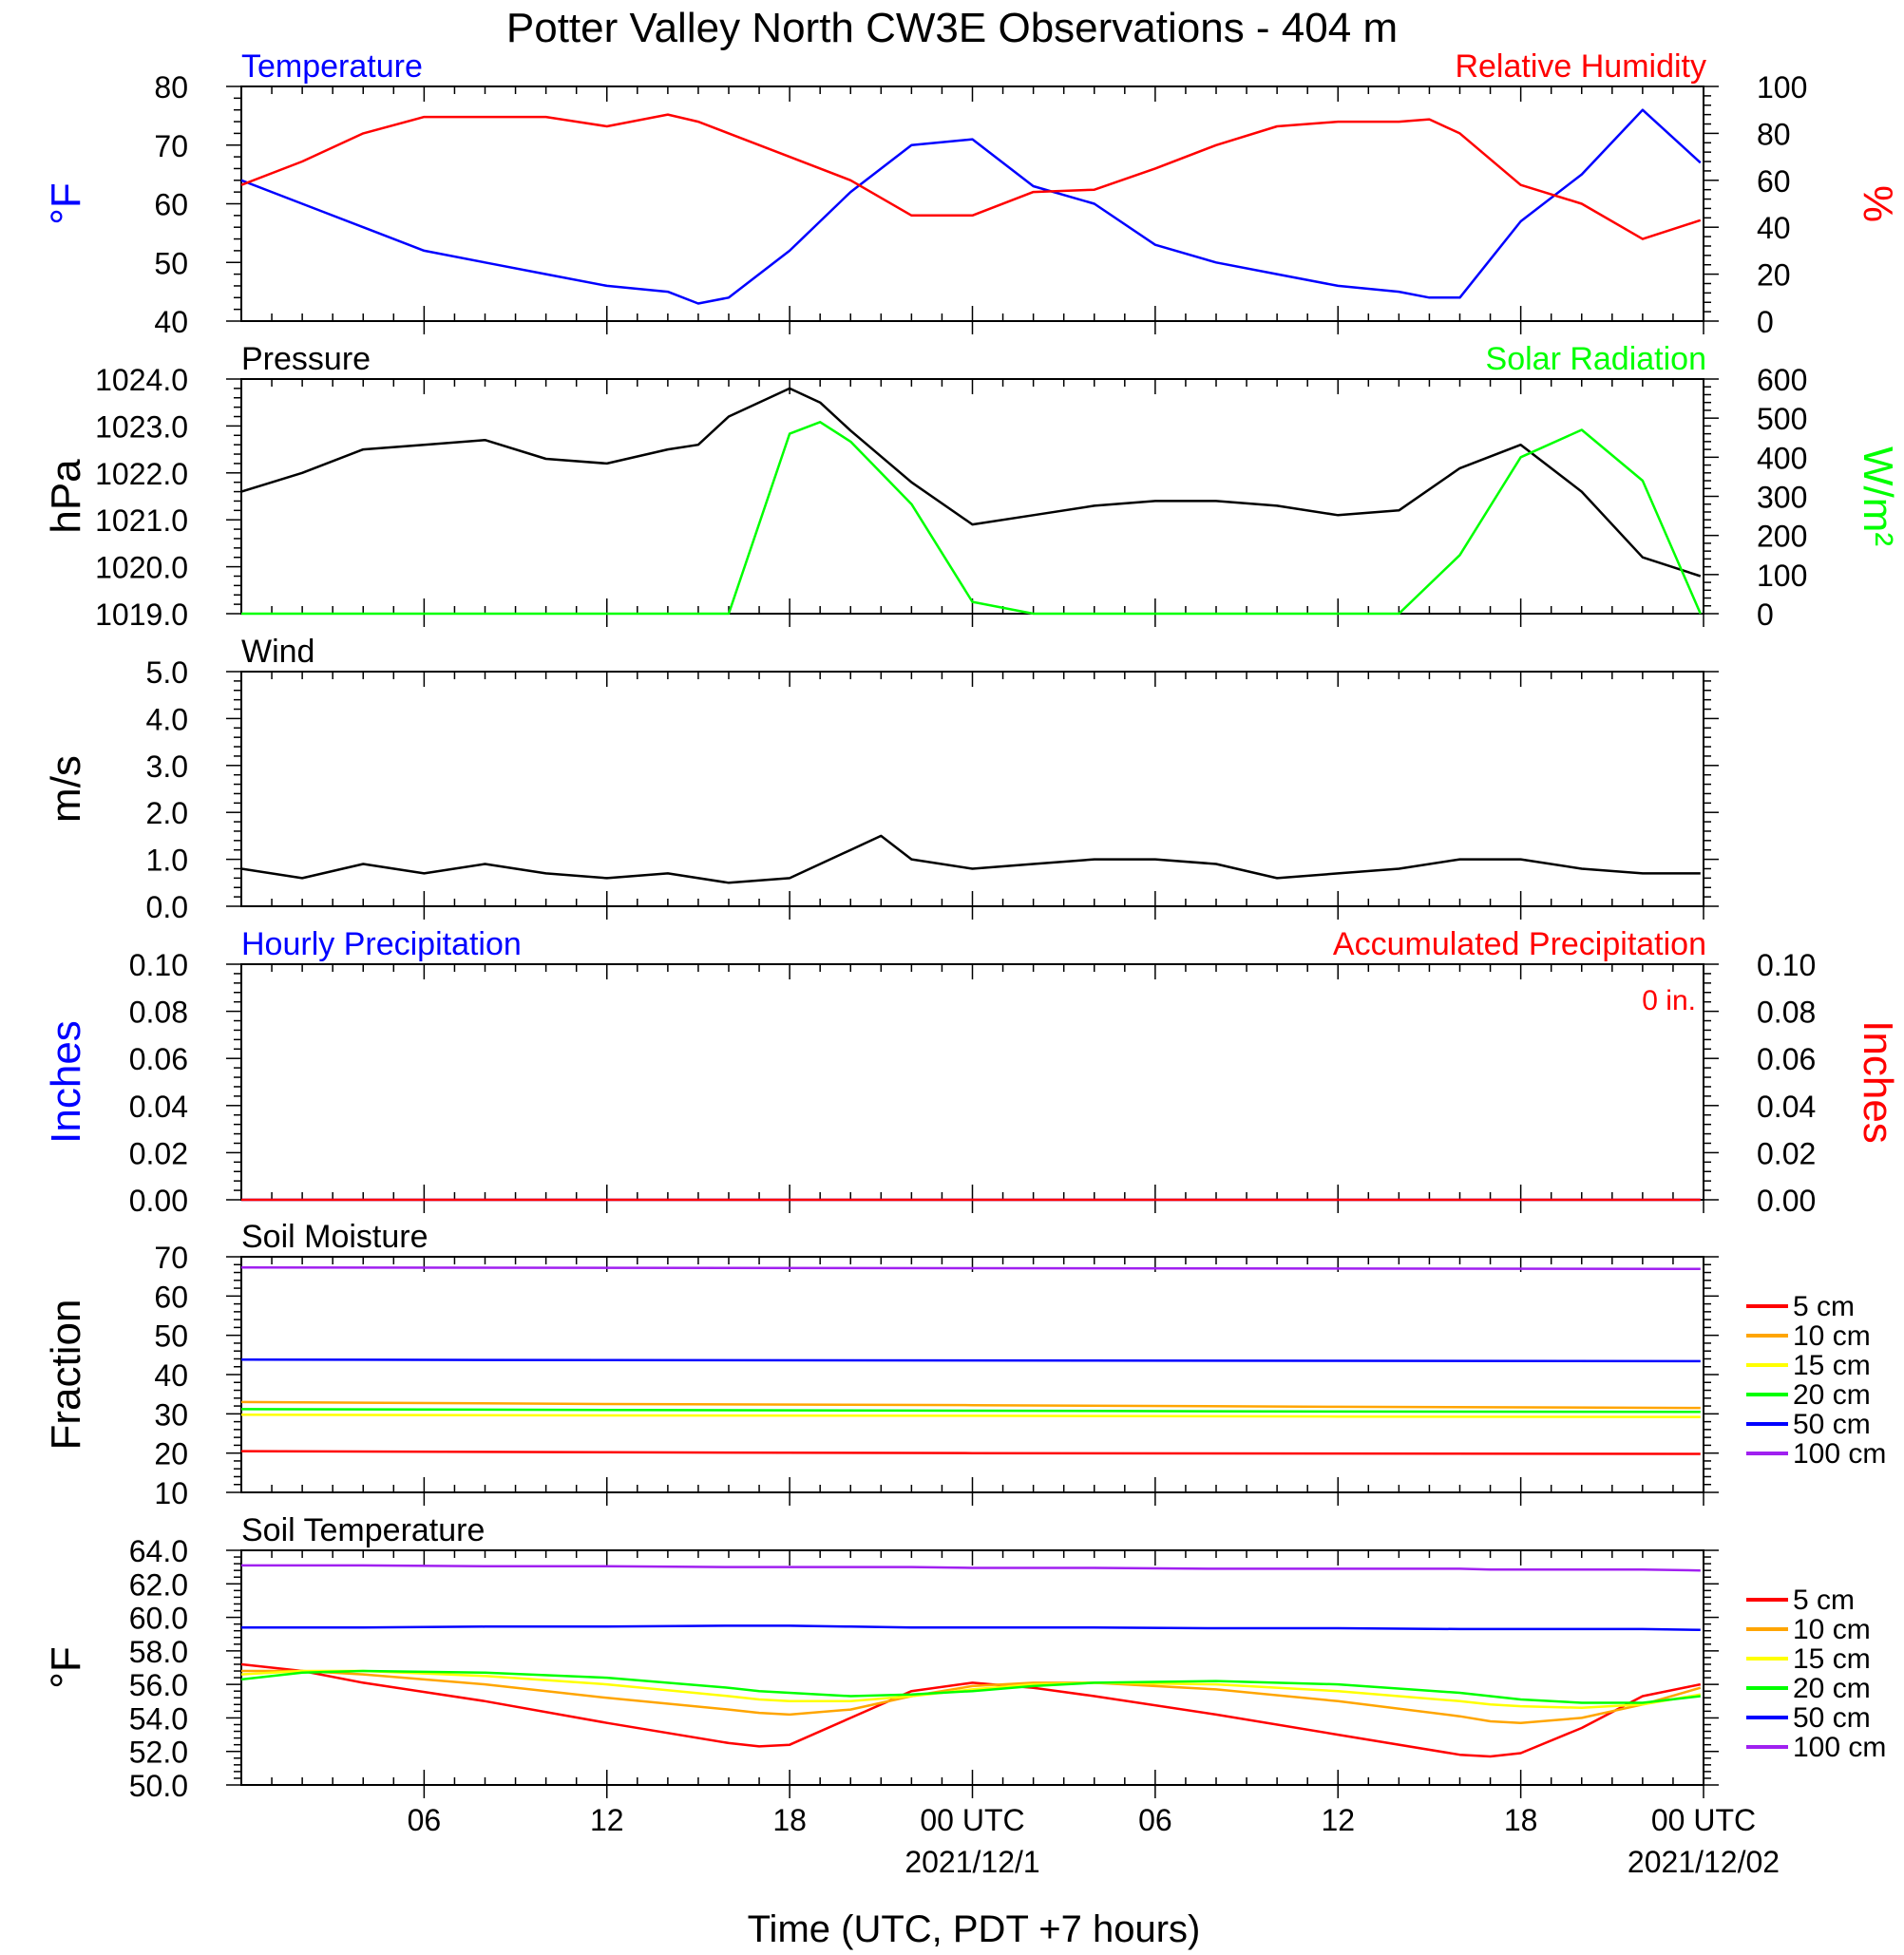  I want to click on y-tick-label-right: 0.04, so click(1786, 1107).